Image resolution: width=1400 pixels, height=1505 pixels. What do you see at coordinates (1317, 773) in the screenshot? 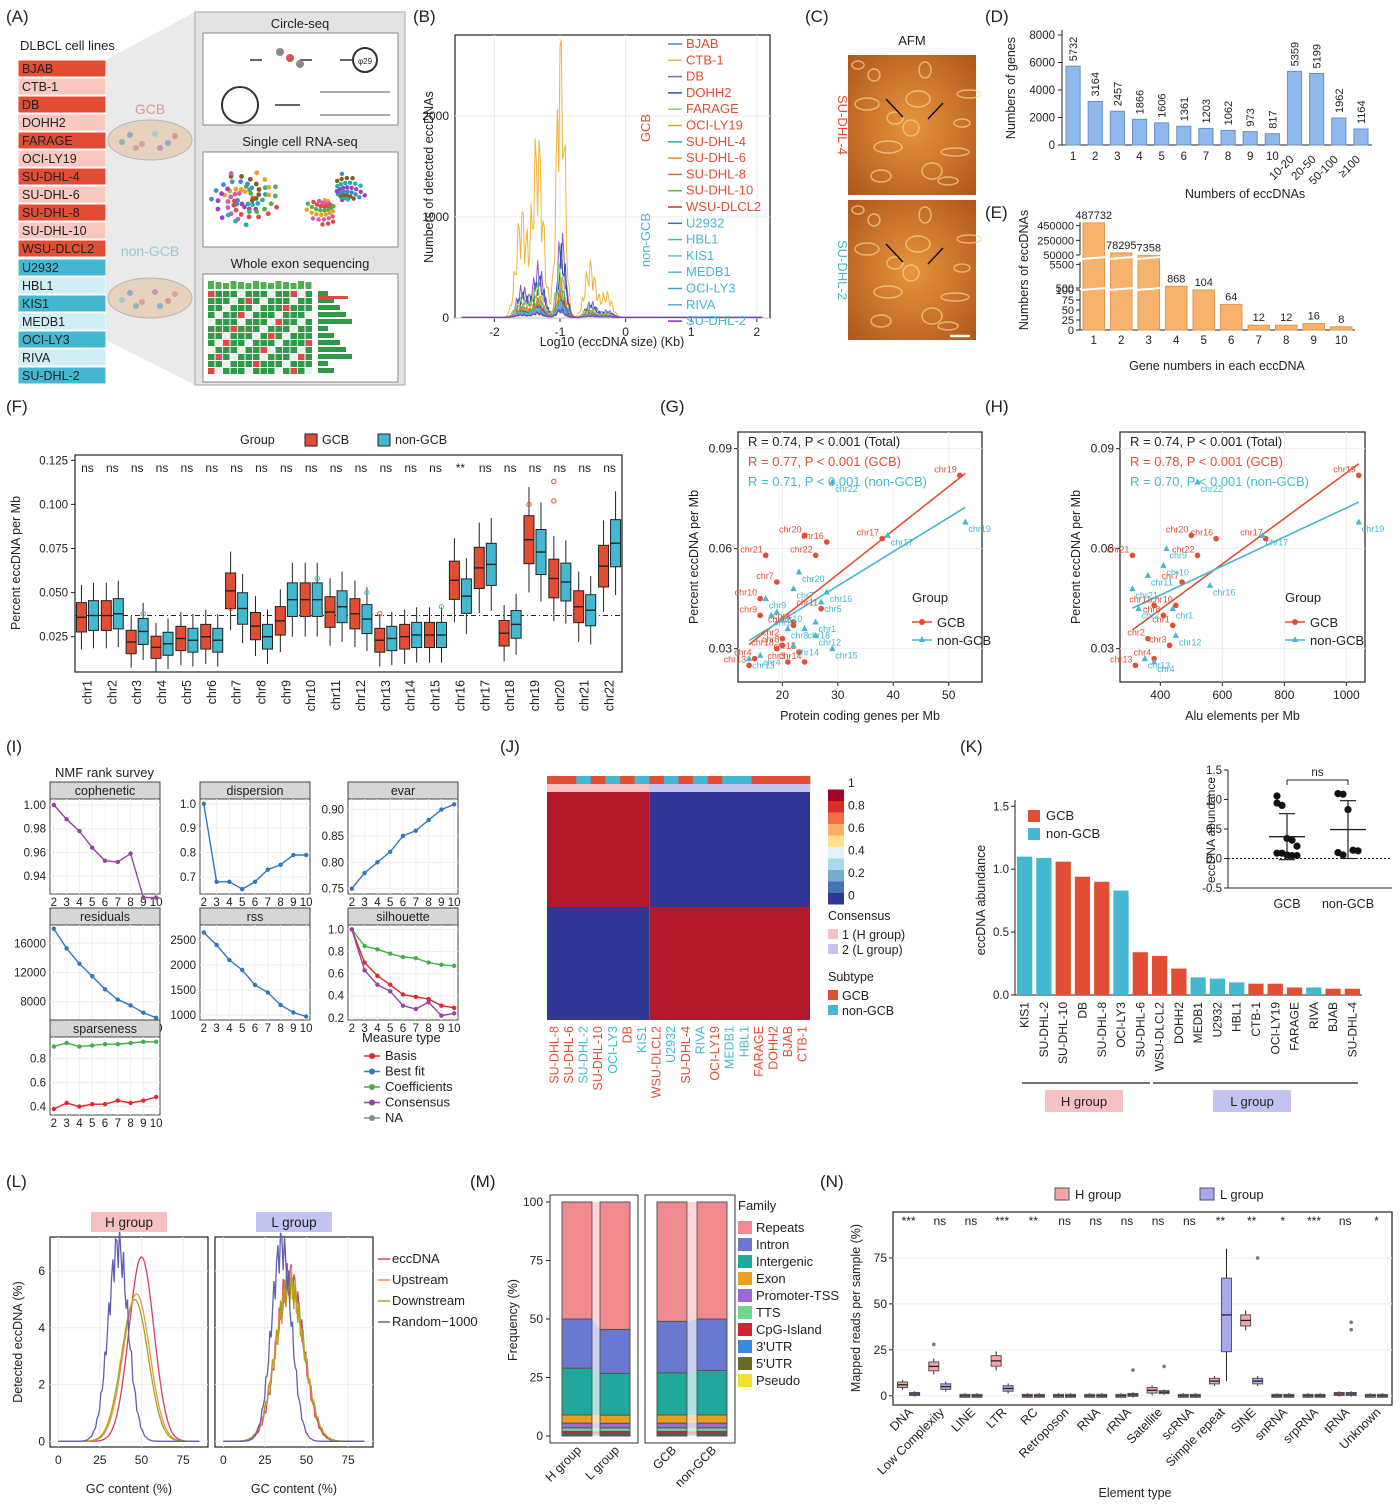
I see `inset-sig: ns` at bounding box center [1317, 773].